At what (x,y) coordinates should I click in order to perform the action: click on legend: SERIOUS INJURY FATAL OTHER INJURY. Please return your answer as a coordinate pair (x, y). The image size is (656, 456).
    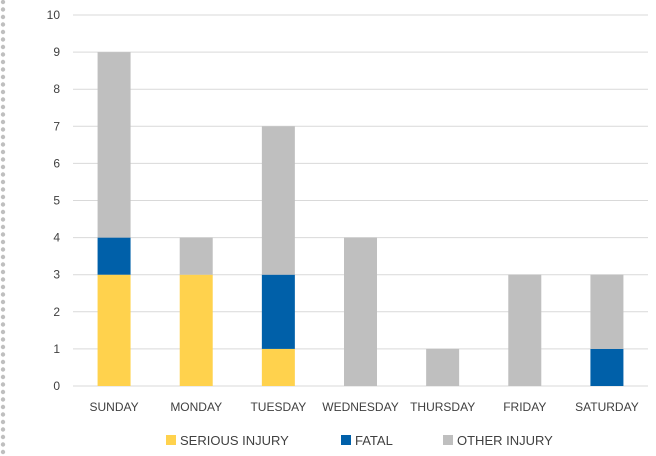
    Looking at the image, I should click on (359, 440).